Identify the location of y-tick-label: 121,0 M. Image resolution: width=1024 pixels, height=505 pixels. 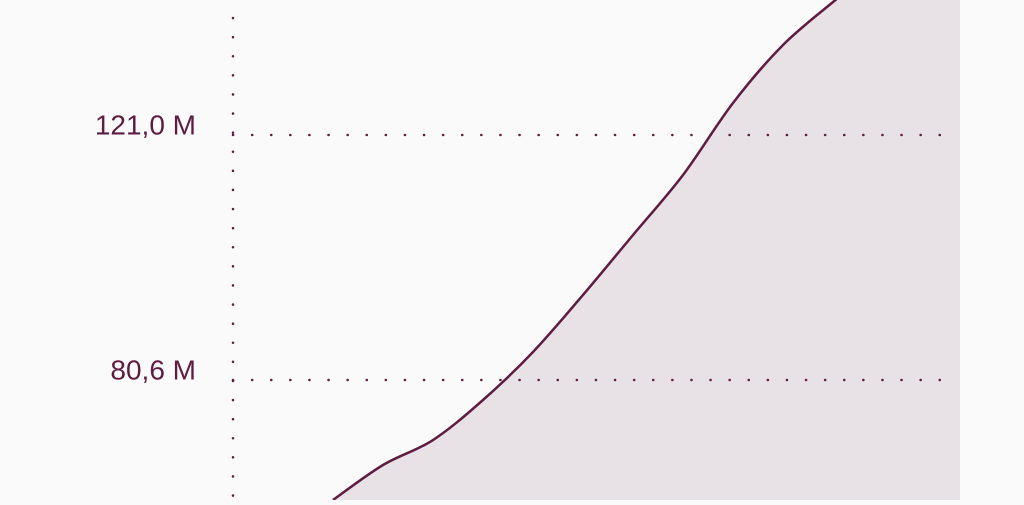
(145, 124).